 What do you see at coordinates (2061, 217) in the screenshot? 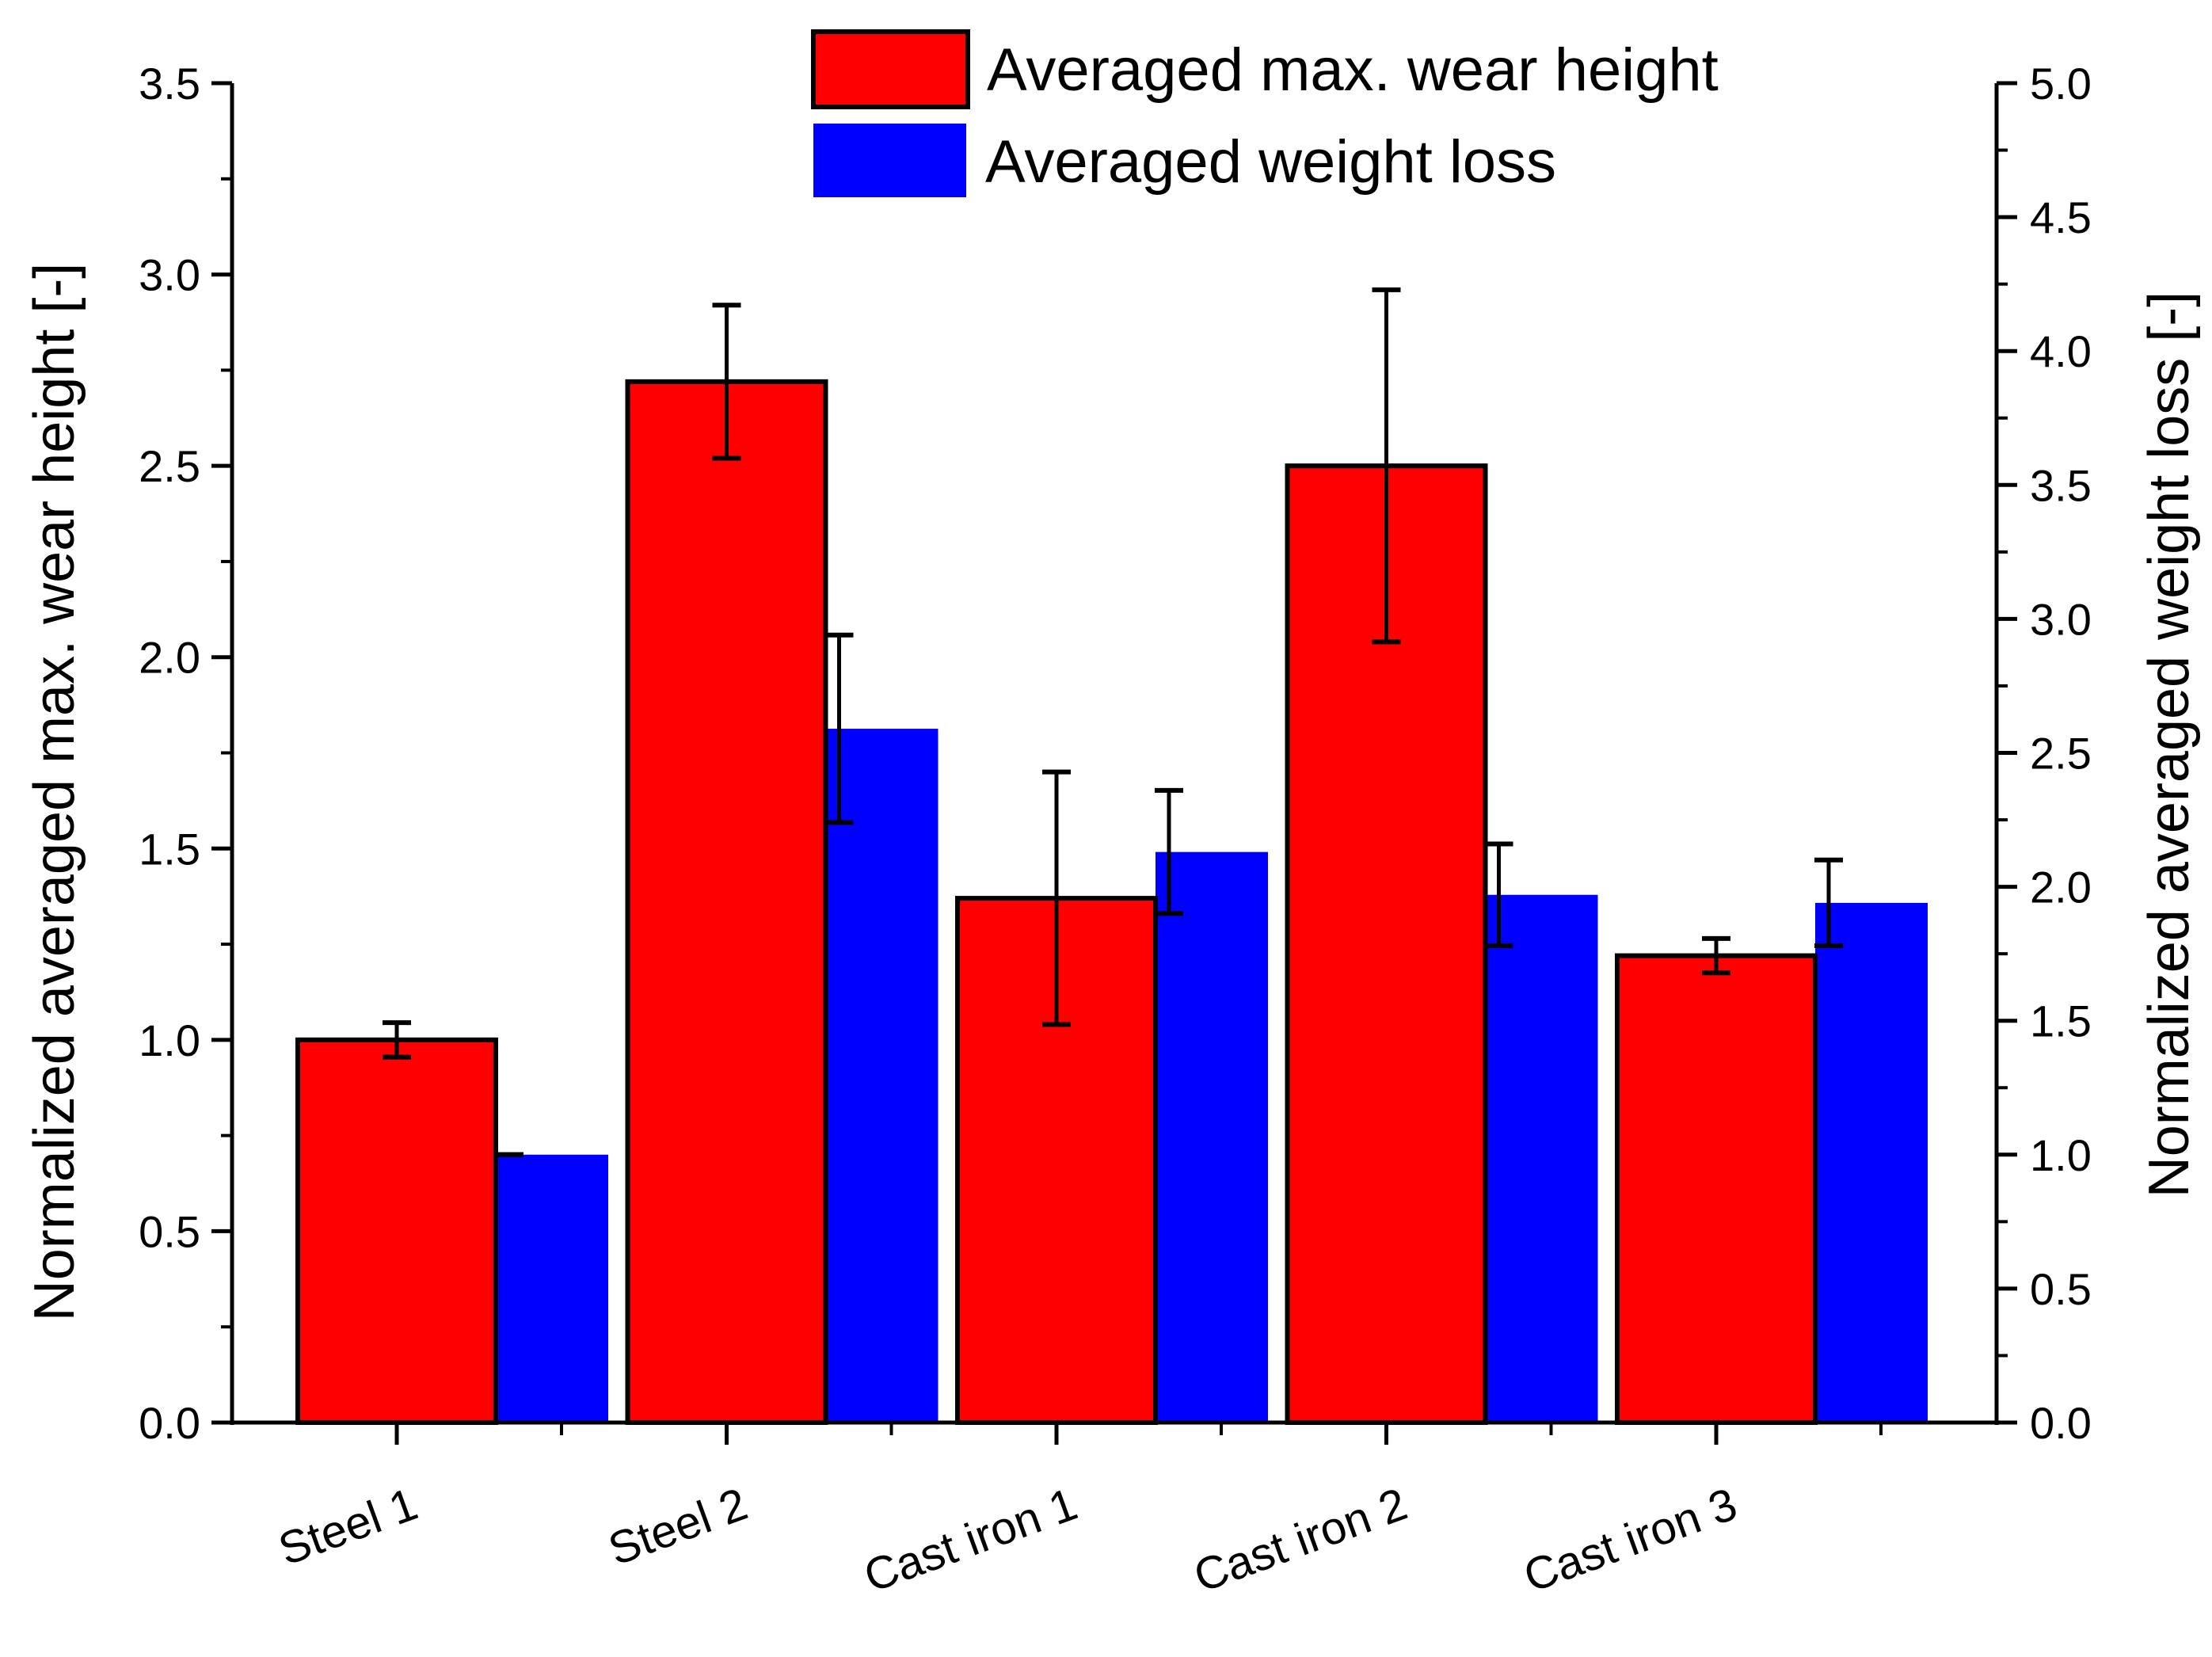
I see `y-right-tick-label-9: 4.5` at bounding box center [2061, 217].